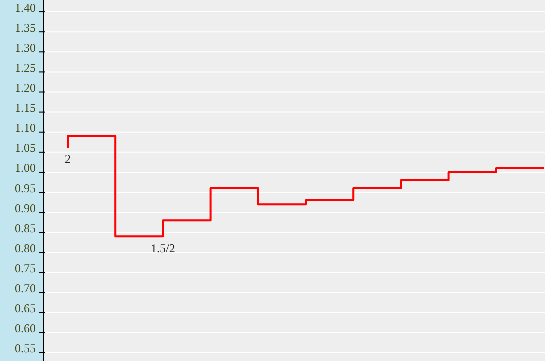  I want to click on y-tick-label: 1.15, so click(25, 108).